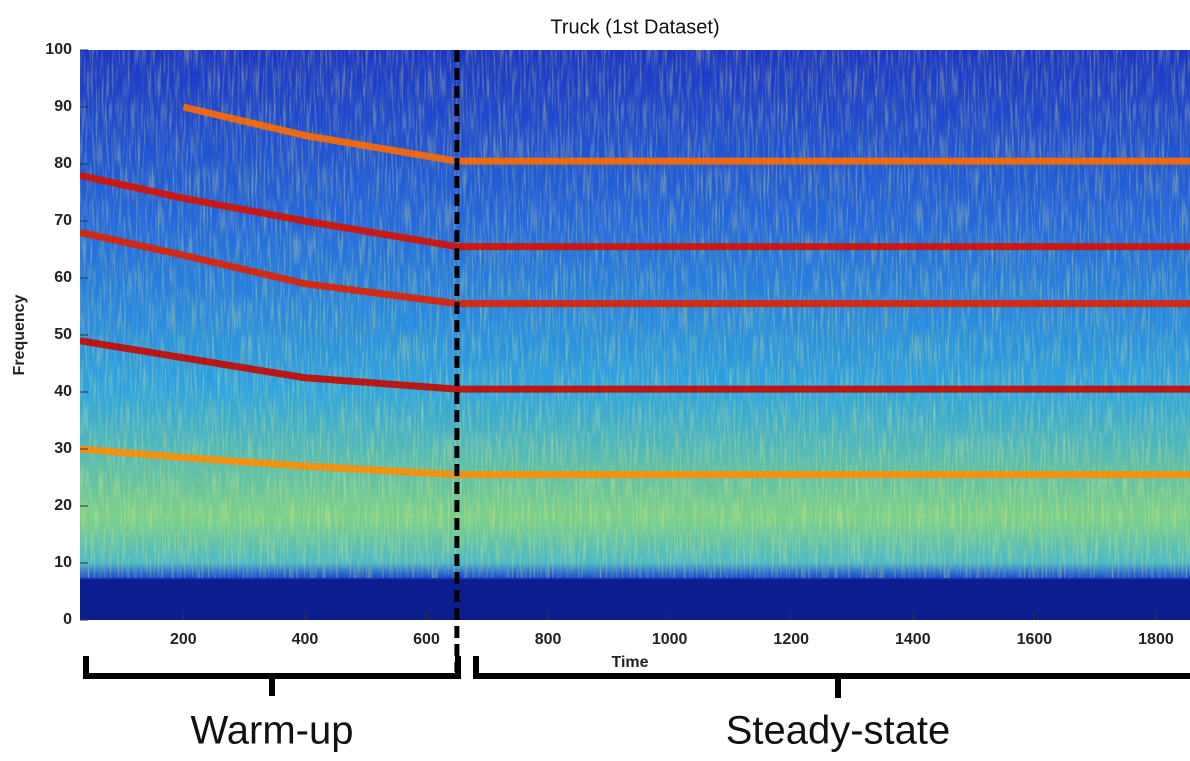  I want to click on x-tick-label: 200, so click(183, 639).